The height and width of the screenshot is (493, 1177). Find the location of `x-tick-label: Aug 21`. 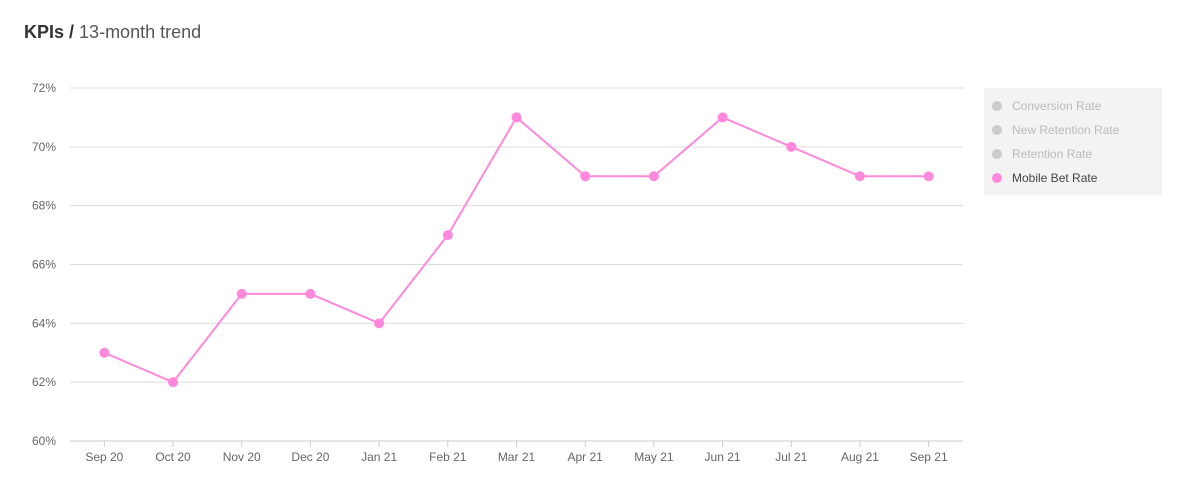

x-tick-label: Aug 21 is located at coordinates (860, 457).